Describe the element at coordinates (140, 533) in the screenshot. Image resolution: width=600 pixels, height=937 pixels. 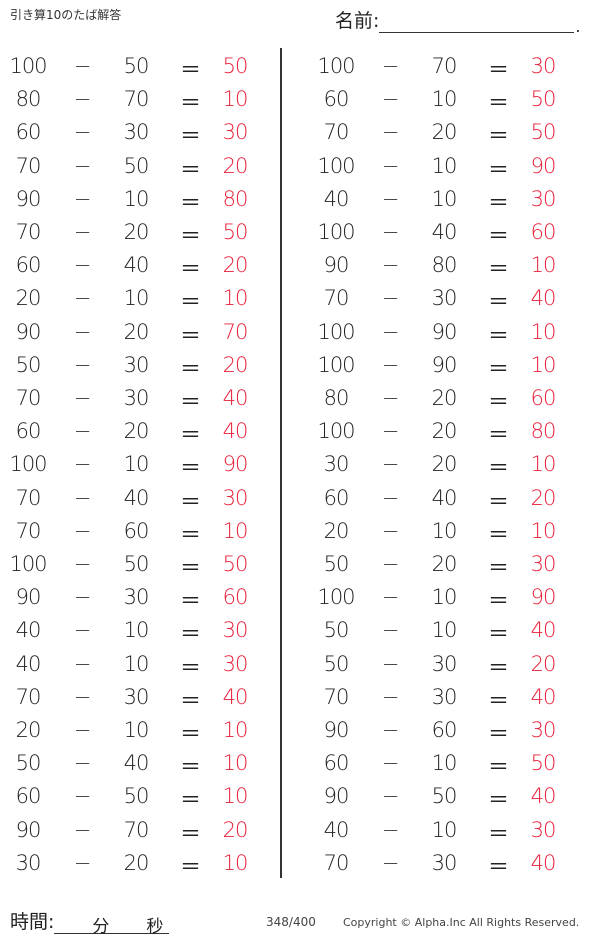
I see `problem-row: 70 − 60 ＝ 10` at that location.